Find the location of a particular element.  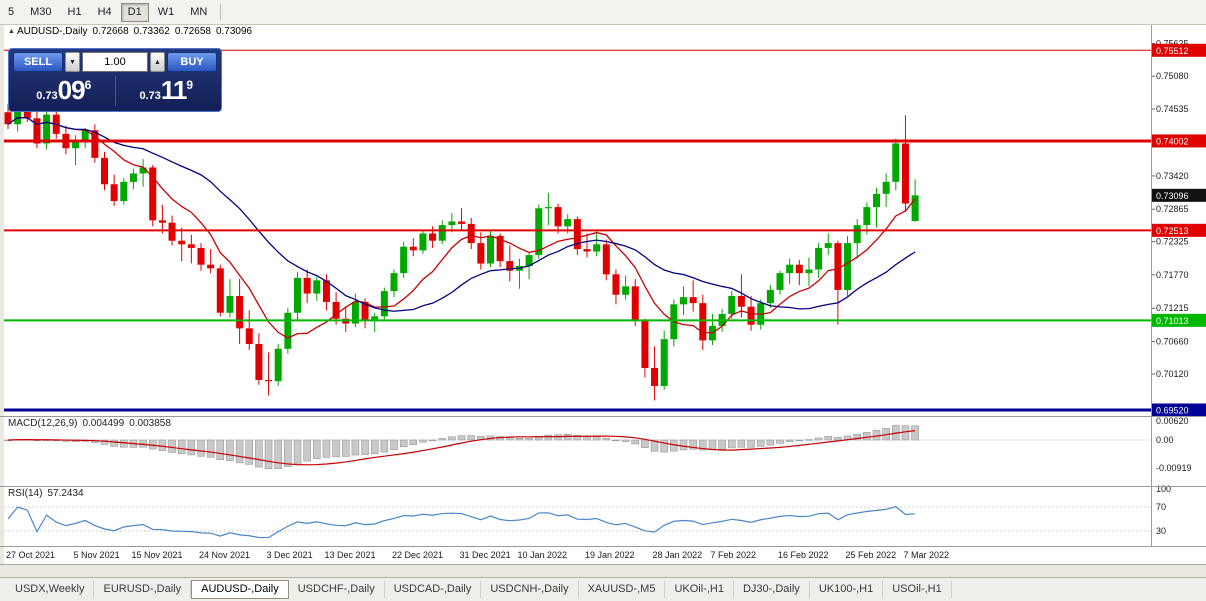

symbol-tab: USDX,Weekly is located at coordinates (50, 589).